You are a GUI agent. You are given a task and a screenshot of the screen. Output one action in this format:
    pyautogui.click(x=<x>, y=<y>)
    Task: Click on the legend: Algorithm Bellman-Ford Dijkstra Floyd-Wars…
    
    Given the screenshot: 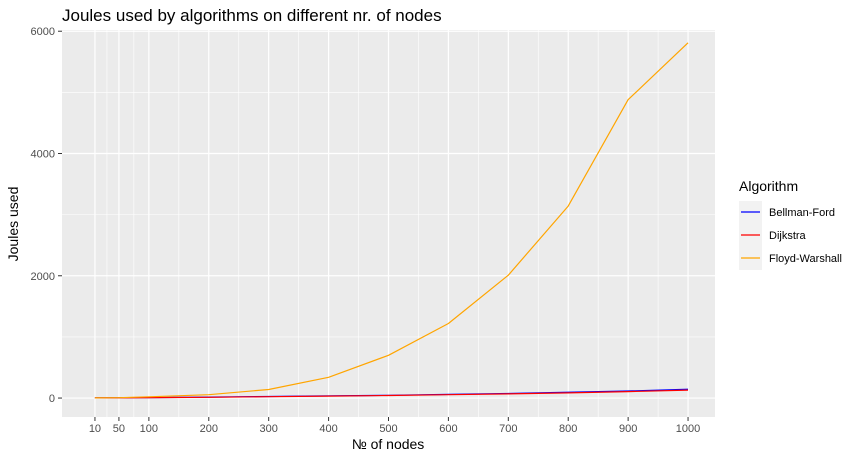 What is the action you would take?
    pyautogui.click(x=790, y=224)
    